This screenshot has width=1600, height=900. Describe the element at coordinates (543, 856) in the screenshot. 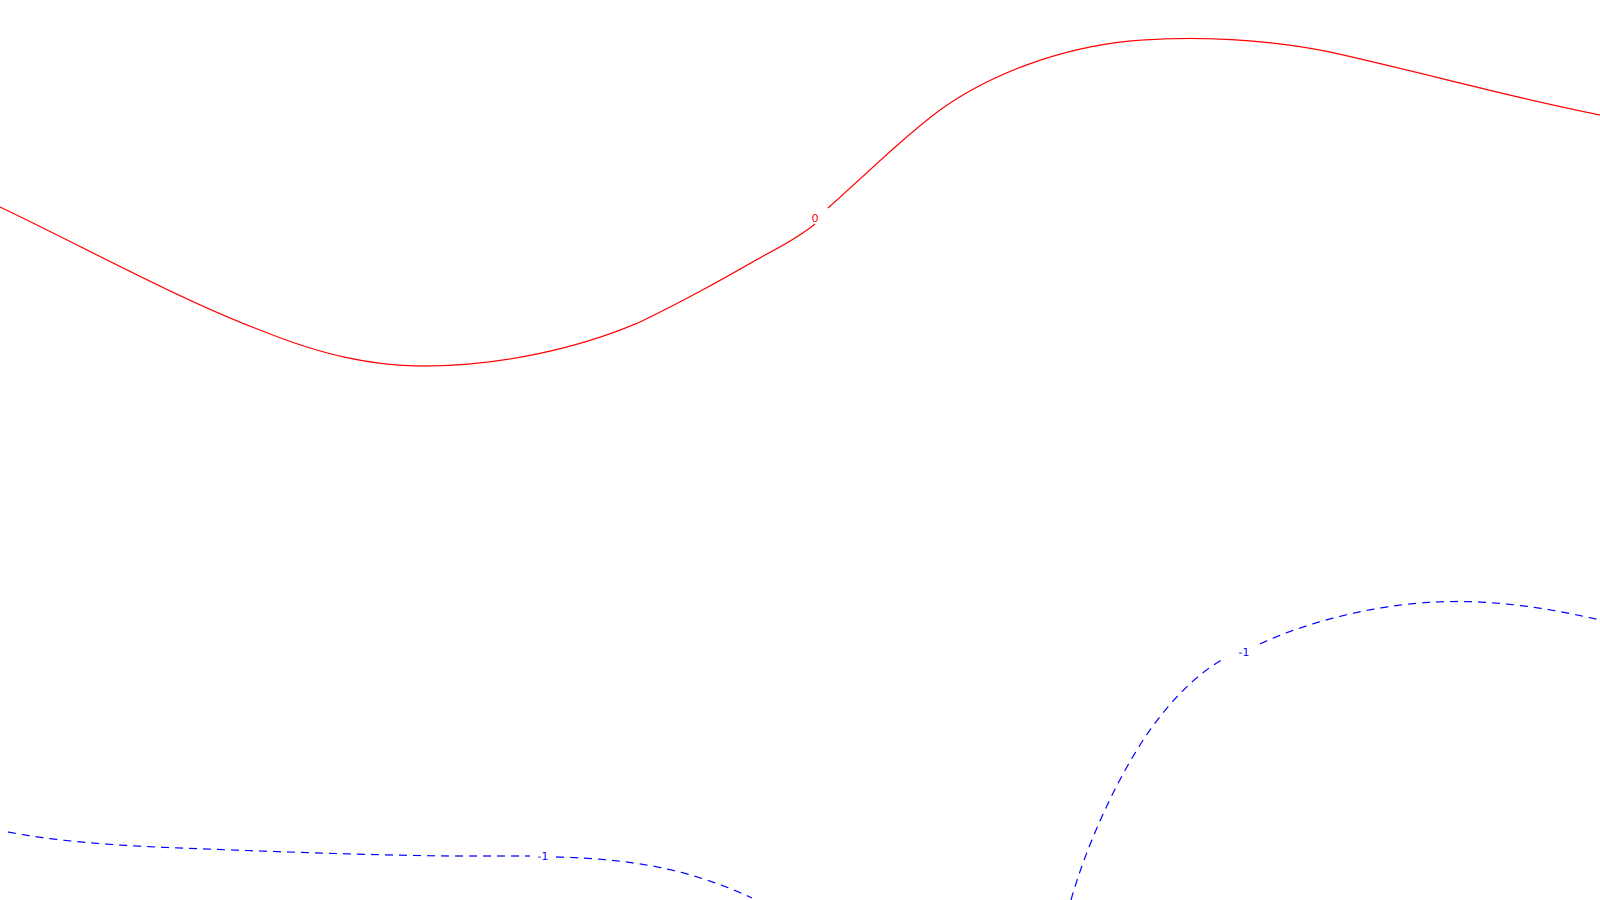

I see `contour-label-level-neg1-left: -1` at that location.